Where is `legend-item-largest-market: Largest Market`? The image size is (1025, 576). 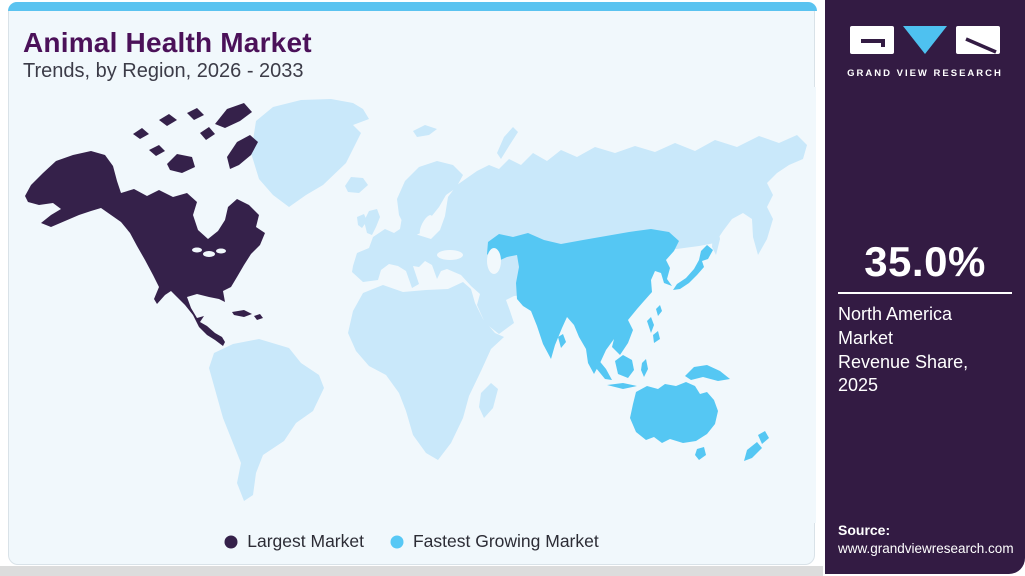
legend-item-largest-market: Largest Market is located at coordinates (294, 541).